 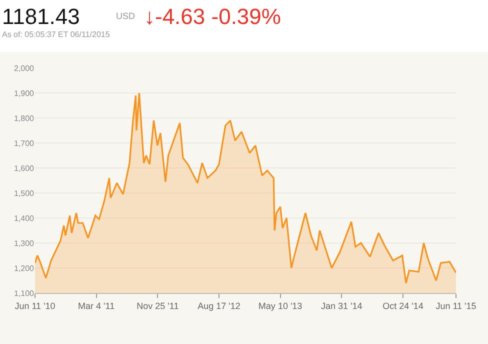 I want to click on y-tick-label: 2,000, so click(x=24, y=68).